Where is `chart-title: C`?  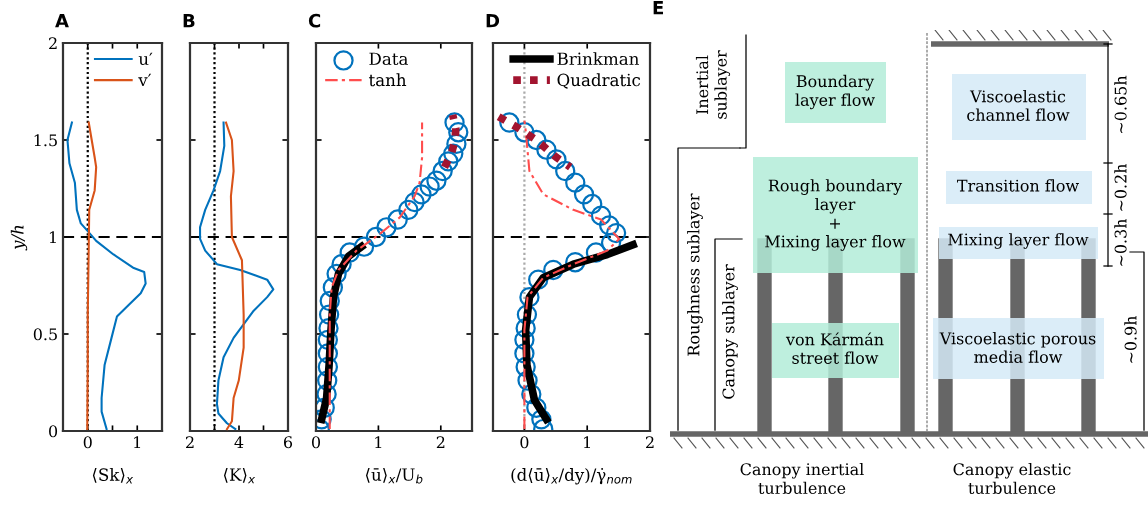
chart-title: C is located at coordinates (314, 20).